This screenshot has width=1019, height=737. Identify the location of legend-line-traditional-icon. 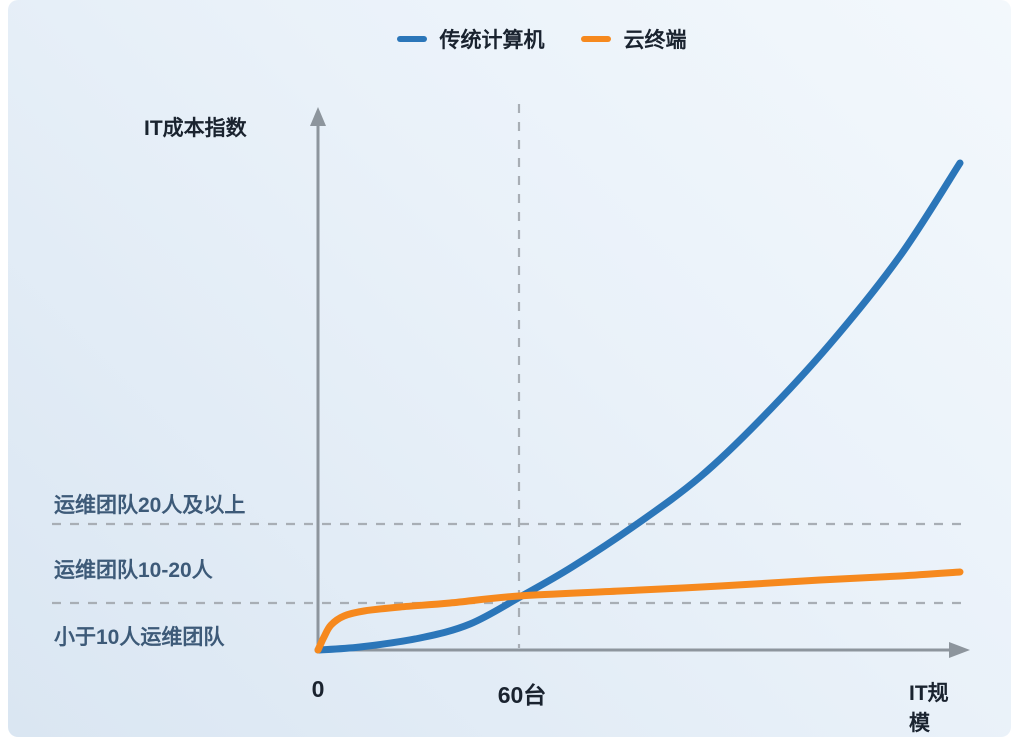
(411, 39).